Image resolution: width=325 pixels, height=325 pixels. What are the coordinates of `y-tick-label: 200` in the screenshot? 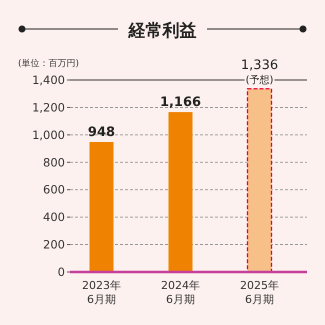 It's located at (54, 245).